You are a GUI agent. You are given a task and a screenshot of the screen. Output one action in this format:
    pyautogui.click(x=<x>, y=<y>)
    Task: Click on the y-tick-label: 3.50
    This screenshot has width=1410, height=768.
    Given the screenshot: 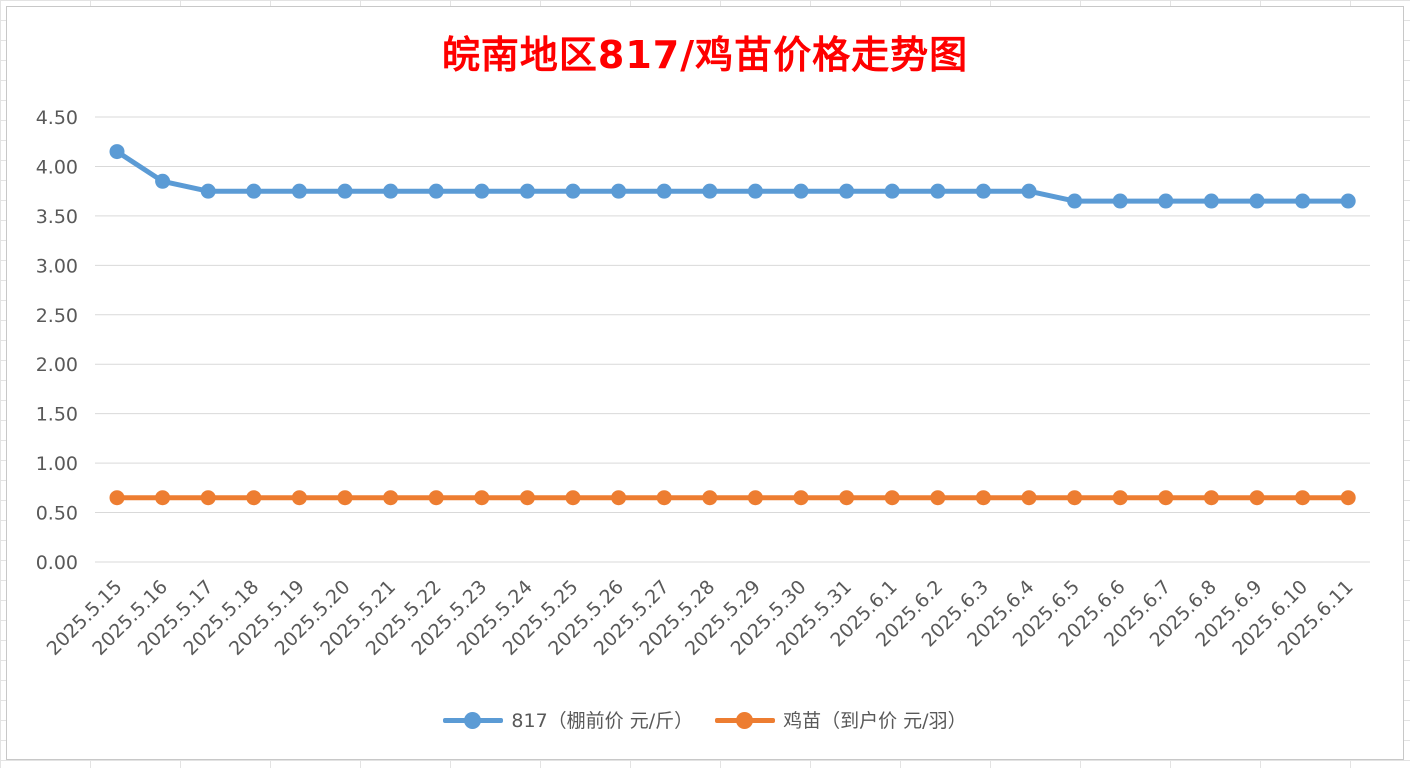 What is the action you would take?
    pyautogui.click(x=57, y=217)
    